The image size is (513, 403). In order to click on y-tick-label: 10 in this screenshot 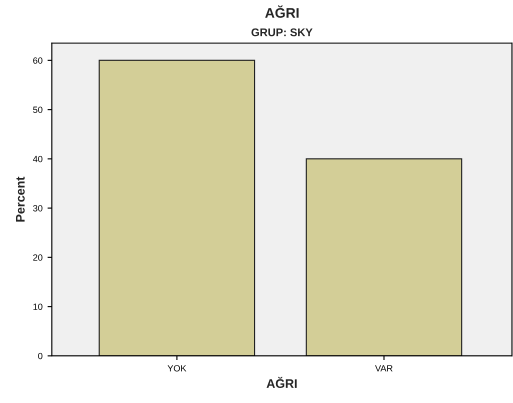, I will do `click(37, 307)`.